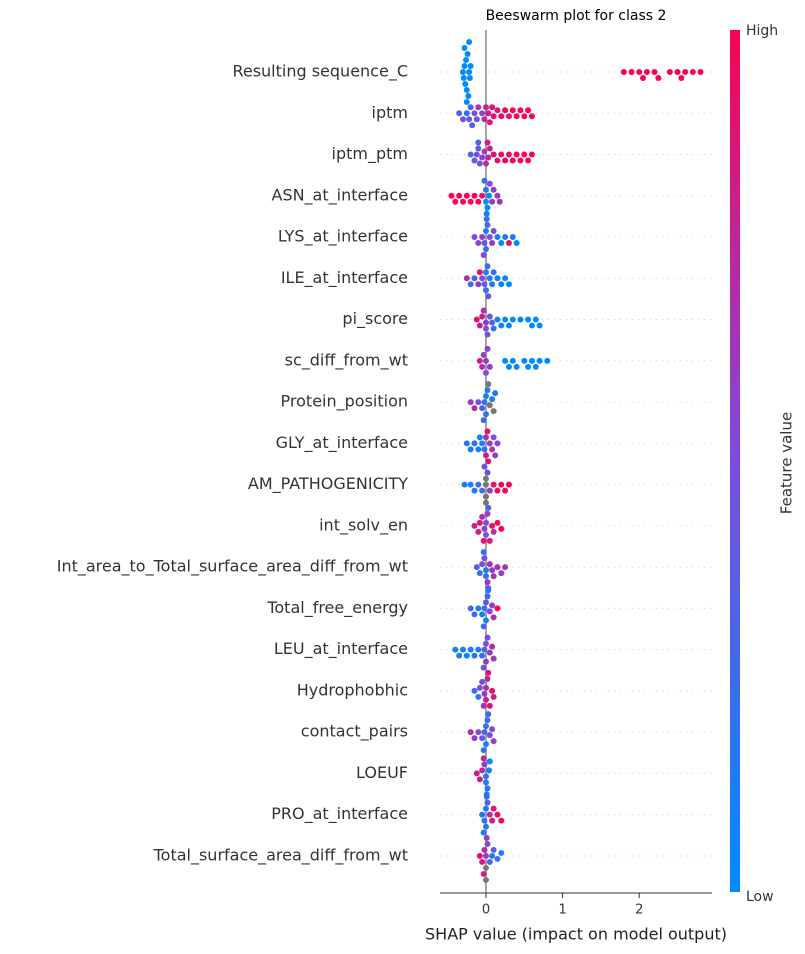 The image size is (805, 954). Describe the element at coordinates (762, 31) in the screenshot. I see `colorbar-high: High` at that location.